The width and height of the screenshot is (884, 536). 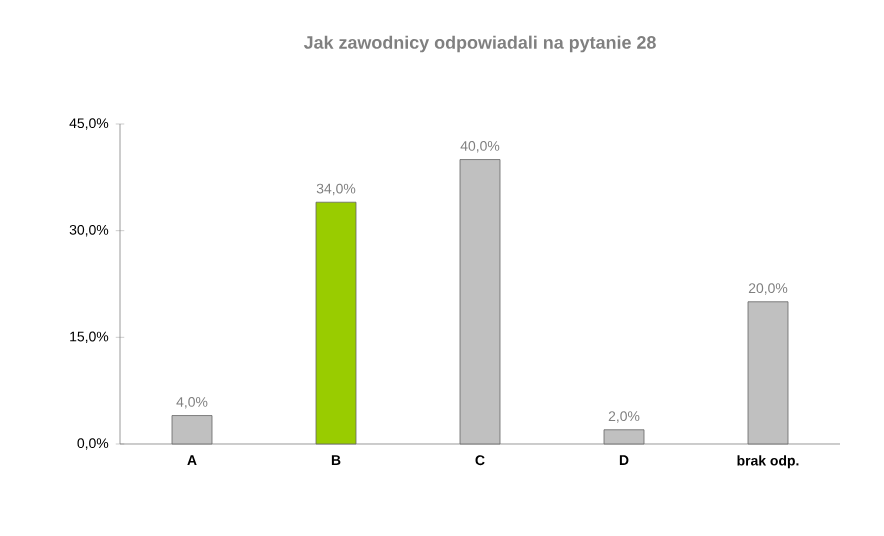 What do you see at coordinates (479, 44) in the screenshot?
I see `chart-title: Jak zawodnicy odpowiadali na pytanie 28` at bounding box center [479, 44].